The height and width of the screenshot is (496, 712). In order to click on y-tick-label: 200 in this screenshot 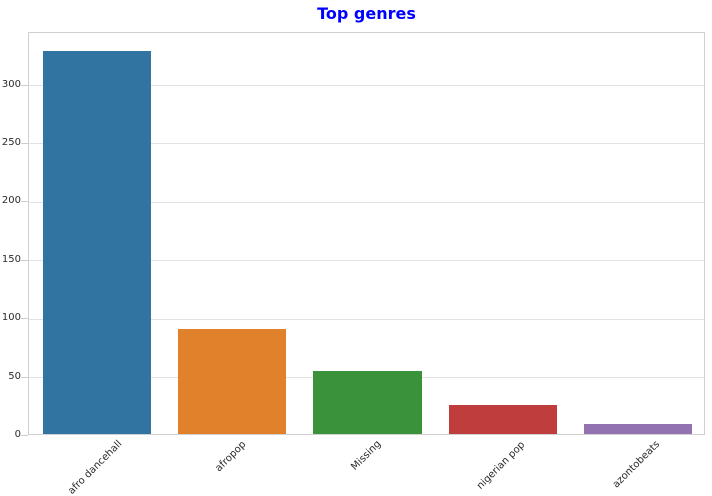, I will do `click(11, 201)`.